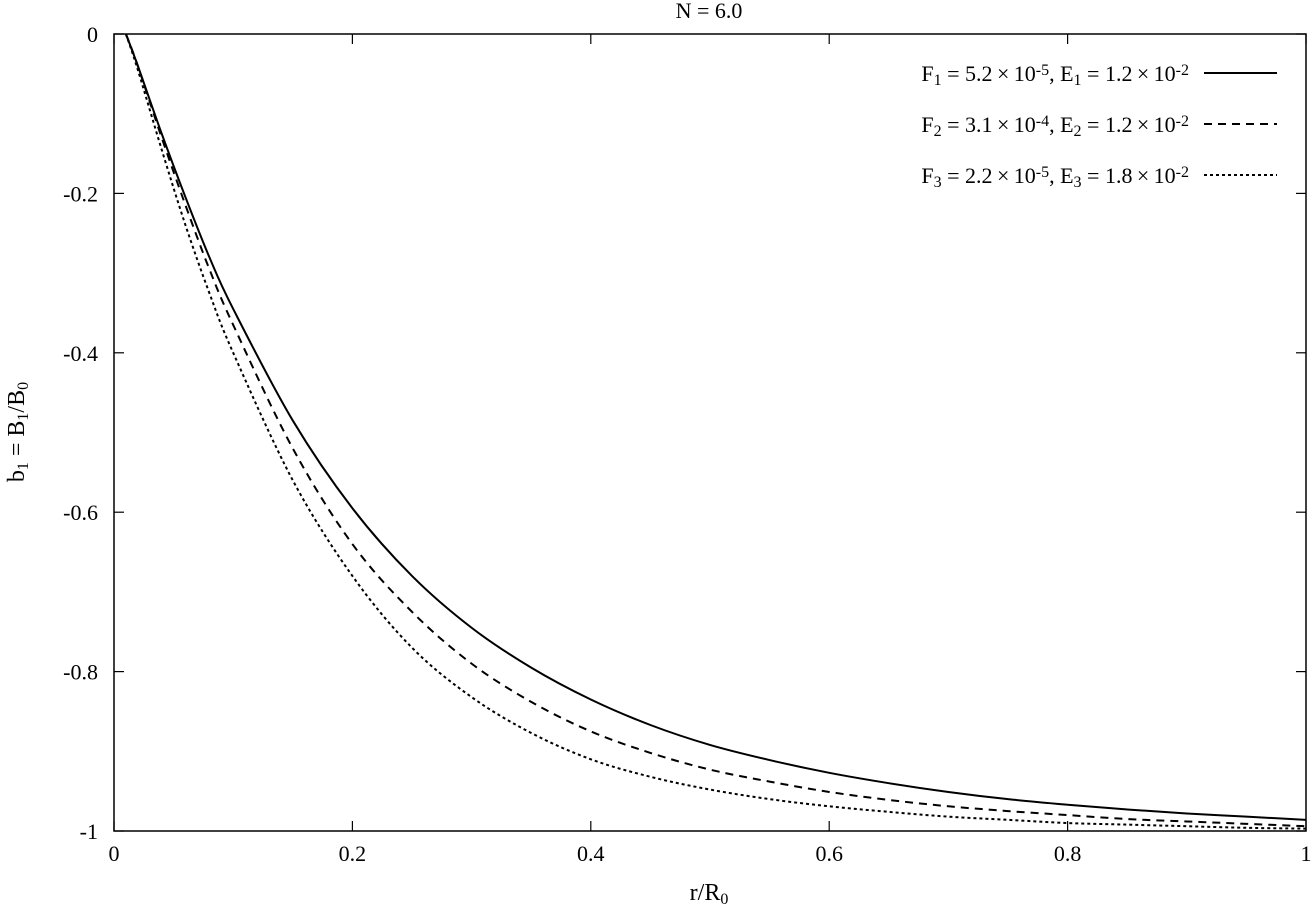 The height and width of the screenshot is (910, 1313). I want to click on text-part: -4, so click(1042, 121).